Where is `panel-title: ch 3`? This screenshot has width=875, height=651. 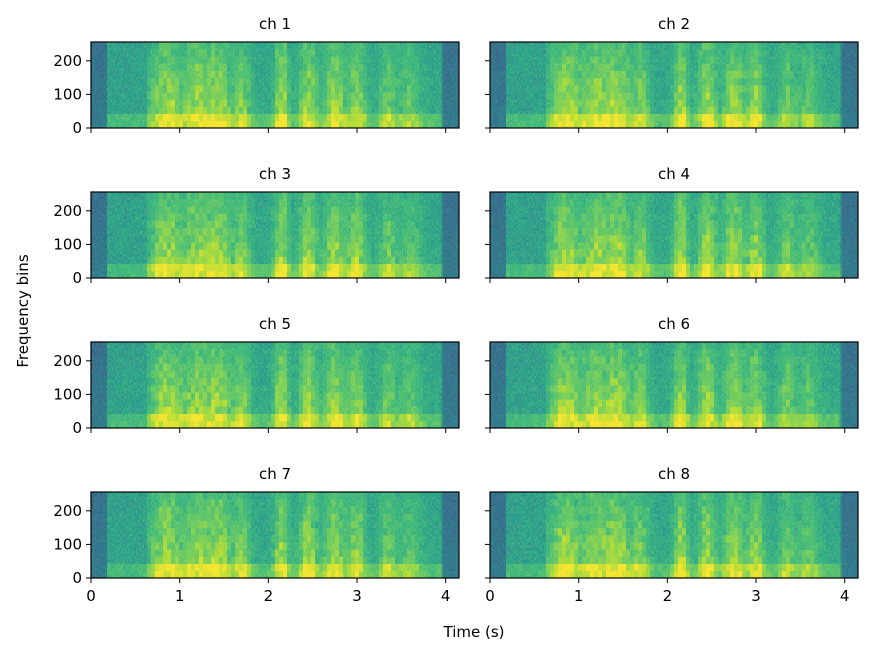
panel-title: ch 3 is located at coordinates (275, 174).